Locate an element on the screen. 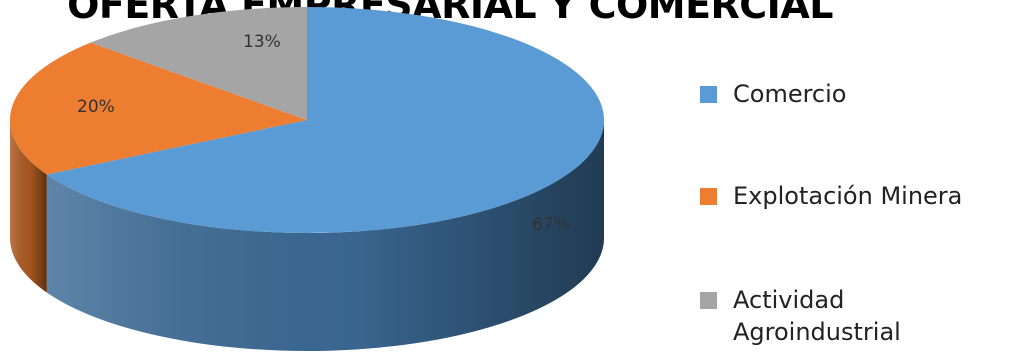 The height and width of the screenshot is (362, 1036). legend-item-actividad-agroindustrial: Actividad Agroindustrial is located at coordinates (806, 316).